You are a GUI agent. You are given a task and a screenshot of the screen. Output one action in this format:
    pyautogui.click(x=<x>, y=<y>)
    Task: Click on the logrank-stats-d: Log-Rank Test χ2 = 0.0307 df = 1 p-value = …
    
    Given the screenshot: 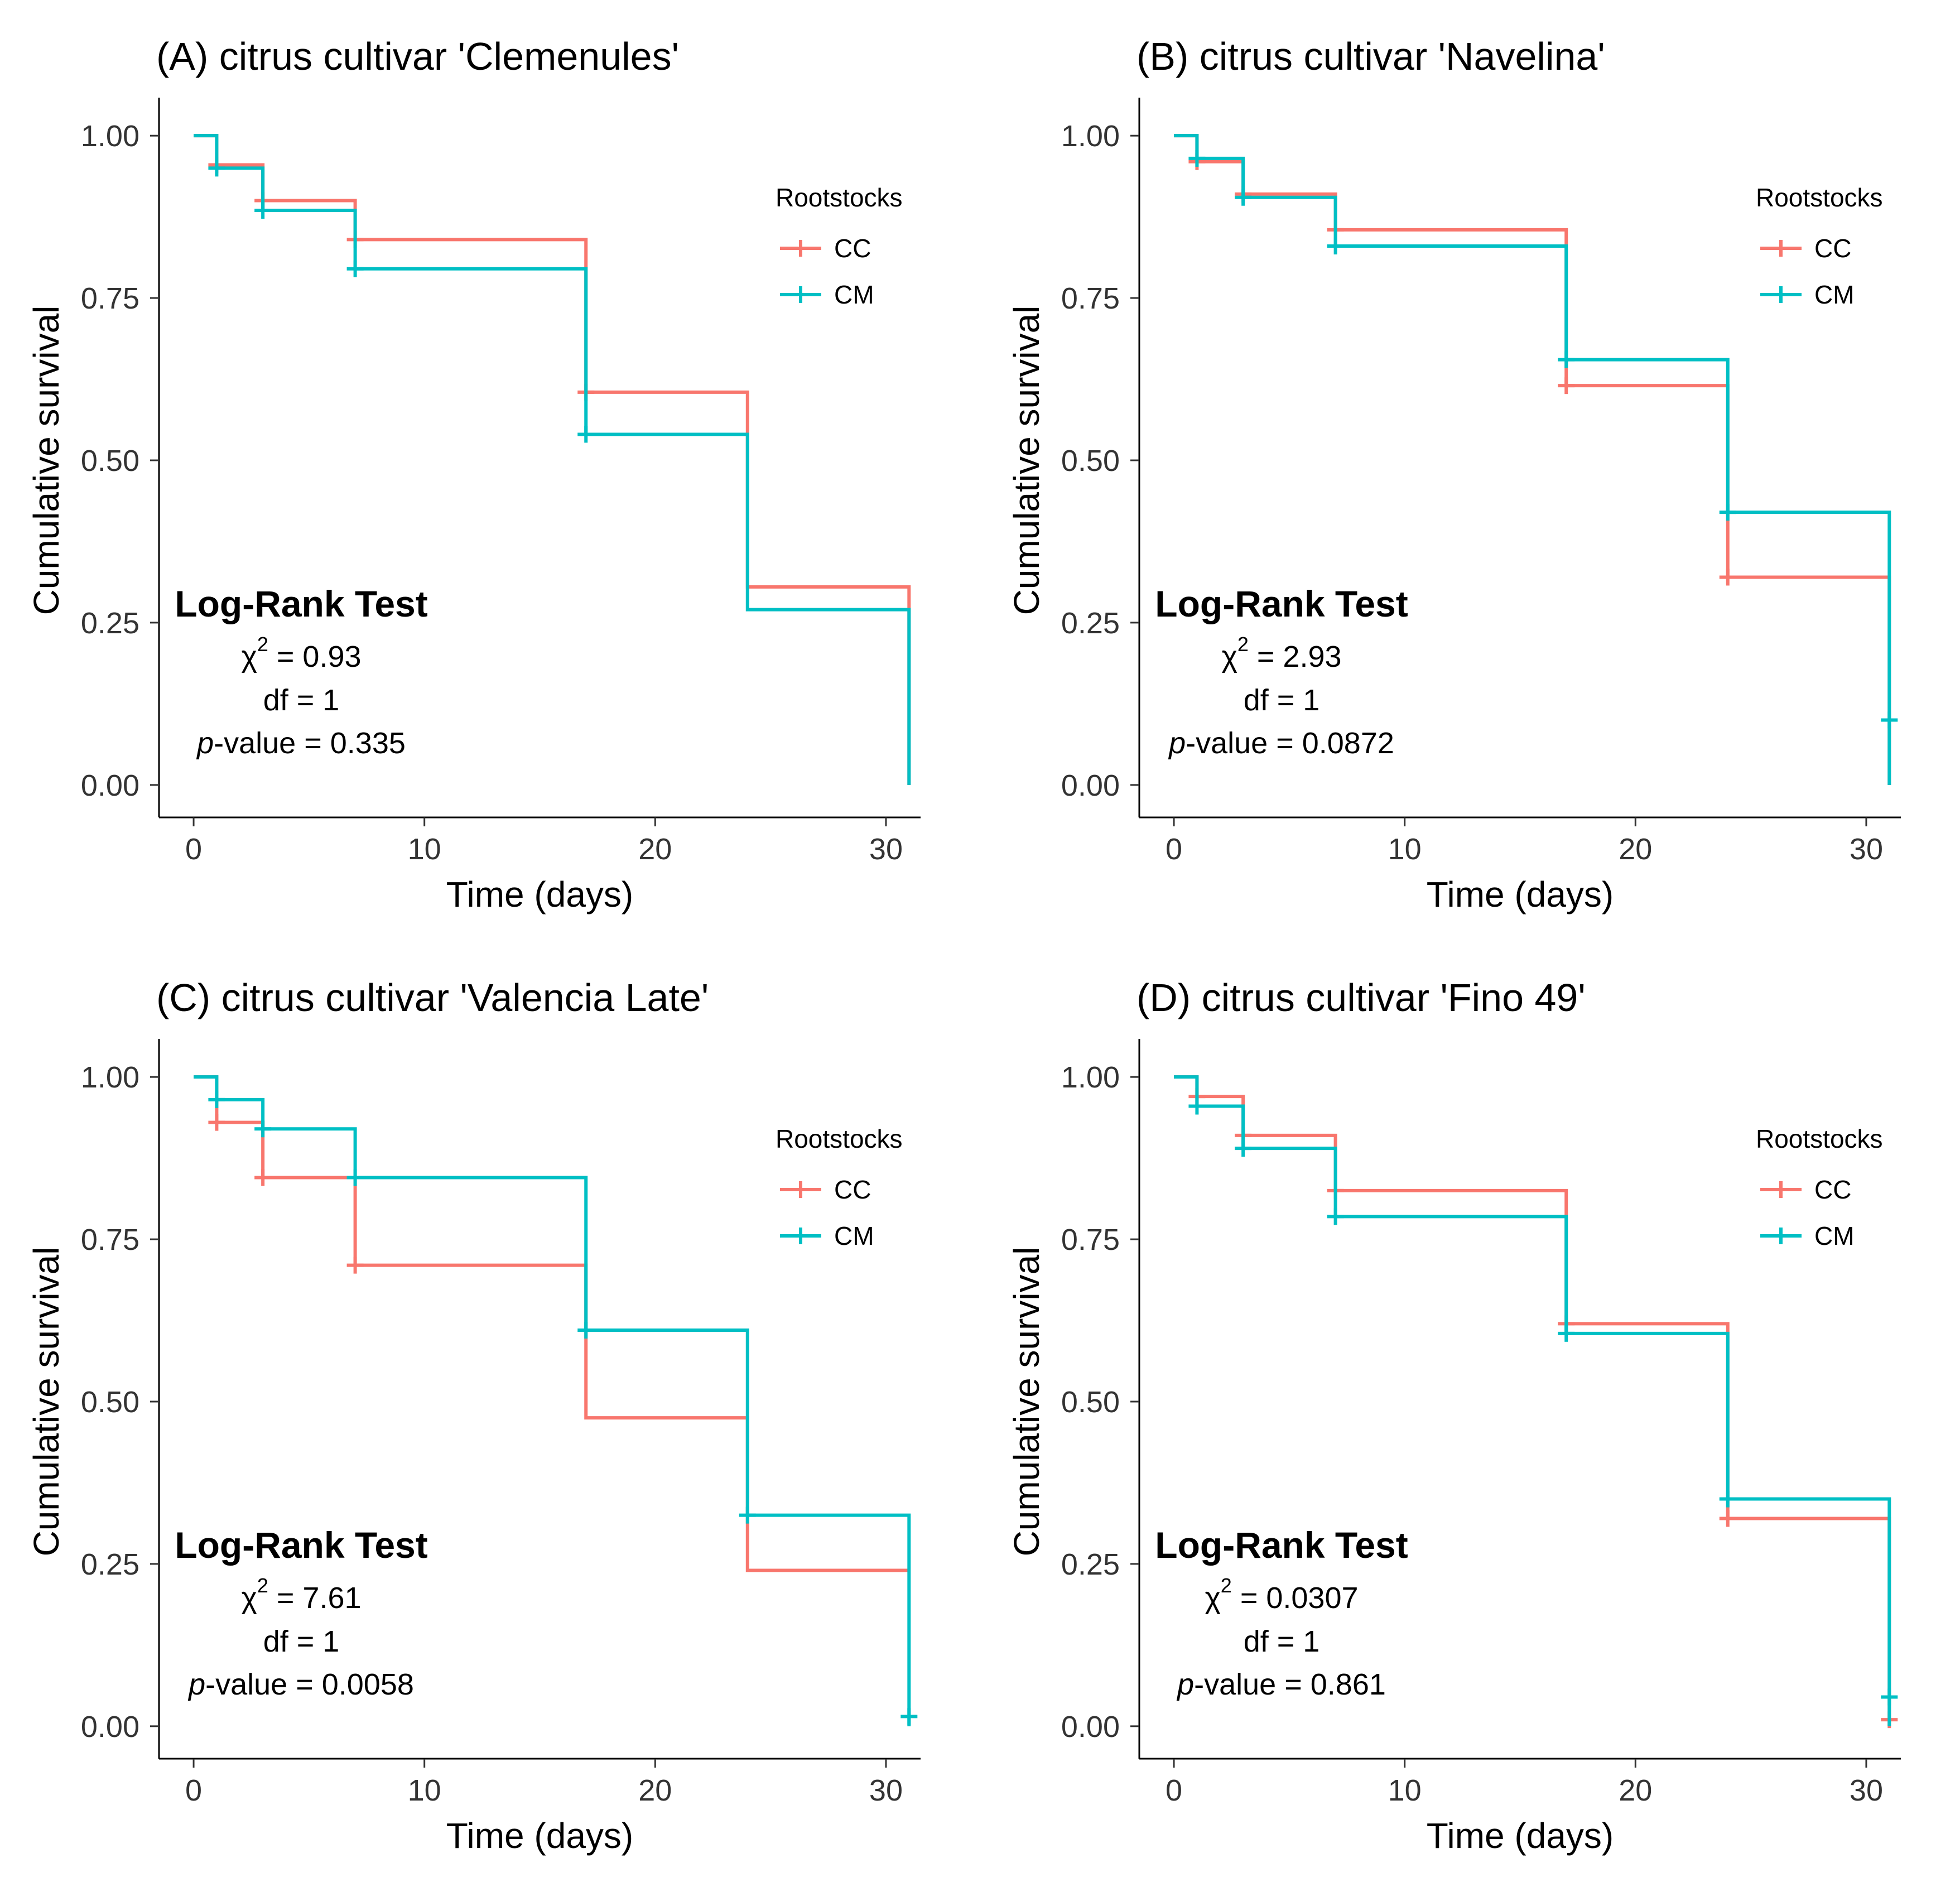 What is the action you would take?
    pyautogui.click(x=1281, y=1613)
    